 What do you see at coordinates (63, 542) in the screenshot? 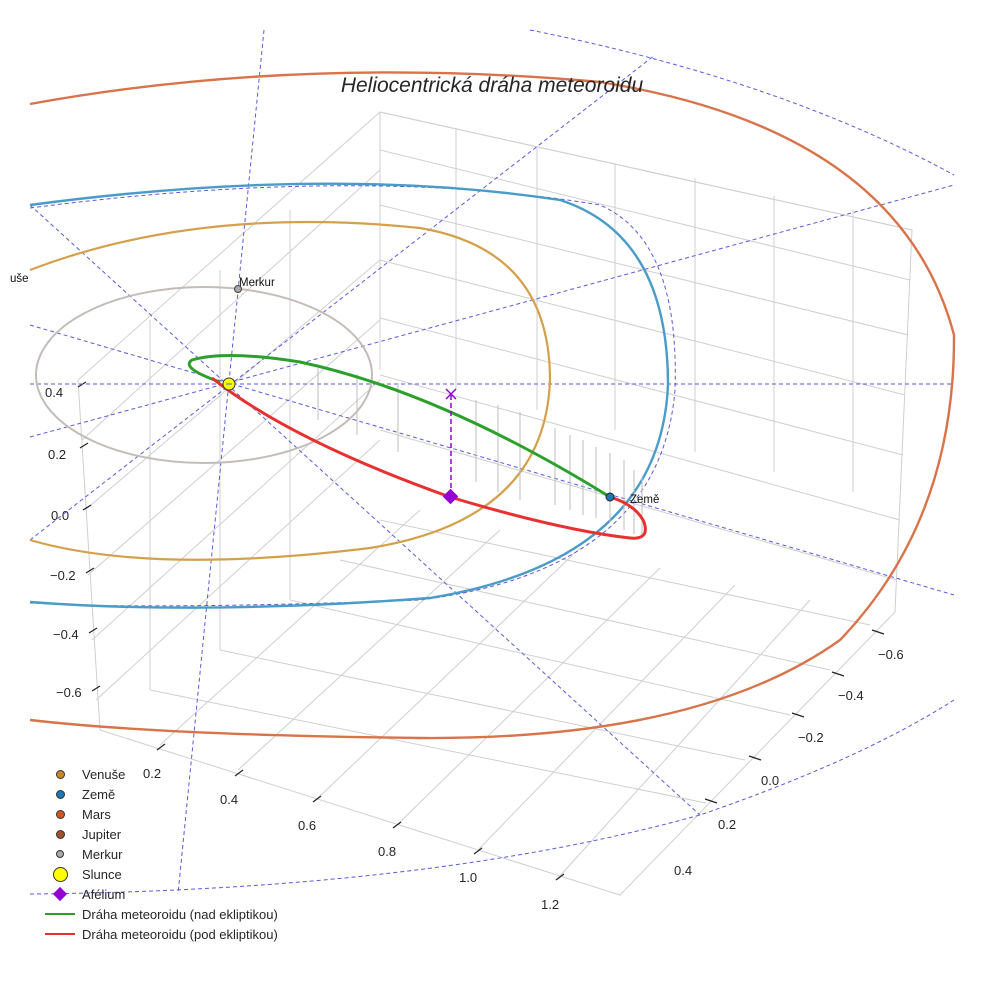
I see `z-axis-labels: 0.4 0.2 0.0 −0.2 −0.4 −0.6` at bounding box center [63, 542].